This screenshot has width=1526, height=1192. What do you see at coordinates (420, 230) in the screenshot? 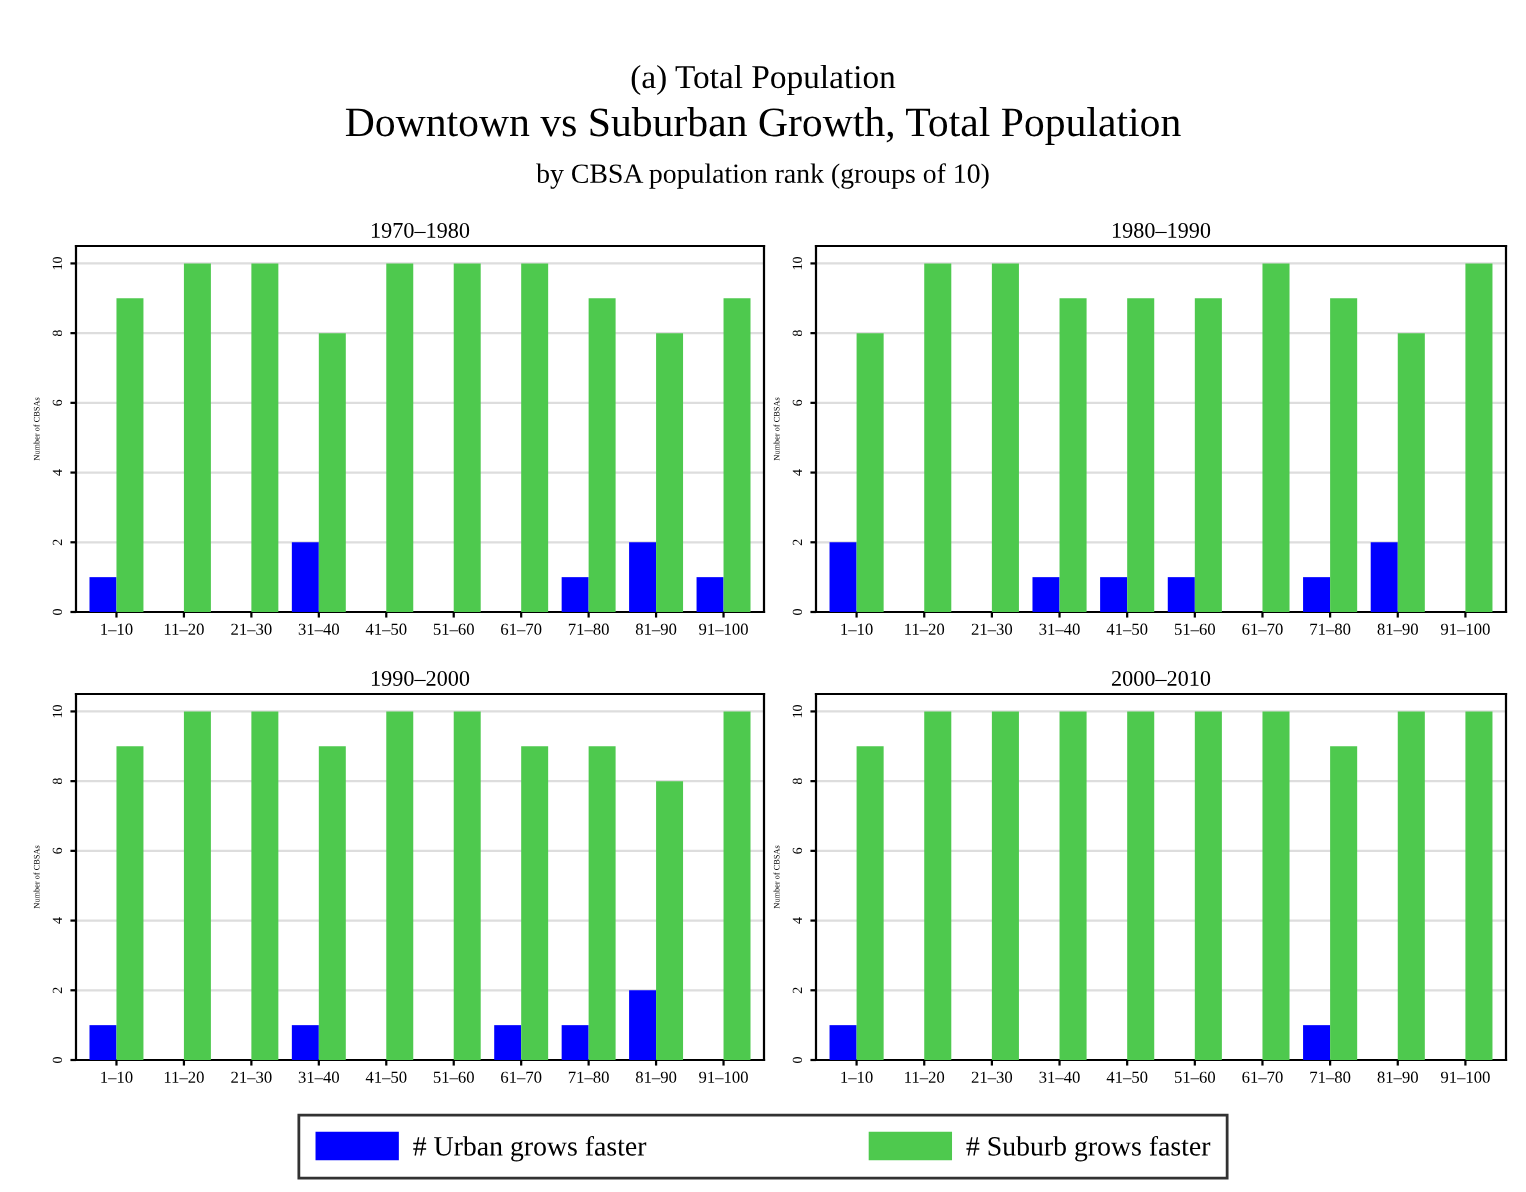
I see `chart-title: 1970–1980` at bounding box center [420, 230].